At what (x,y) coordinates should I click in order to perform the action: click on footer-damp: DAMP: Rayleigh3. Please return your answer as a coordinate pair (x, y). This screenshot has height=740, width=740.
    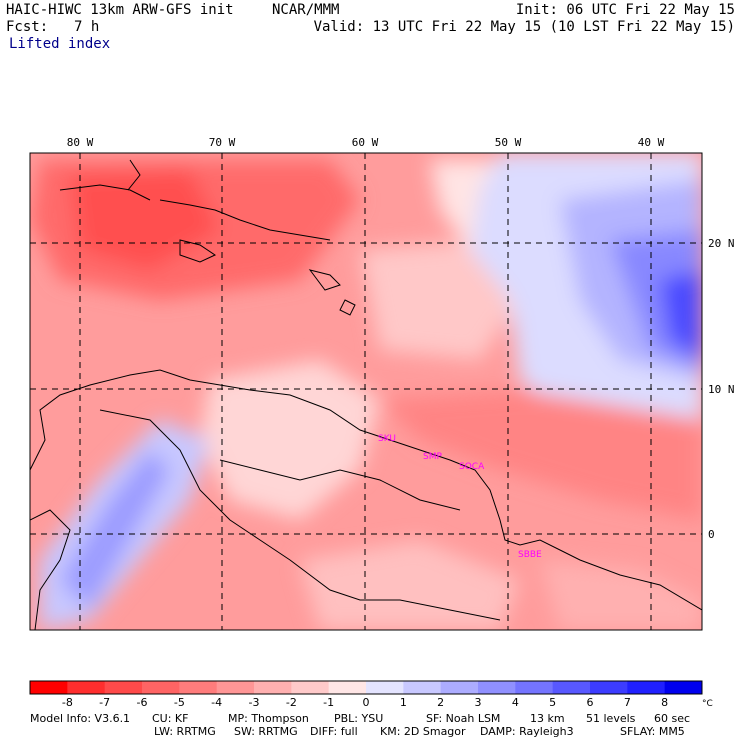
    Looking at the image, I should click on (527, 731).